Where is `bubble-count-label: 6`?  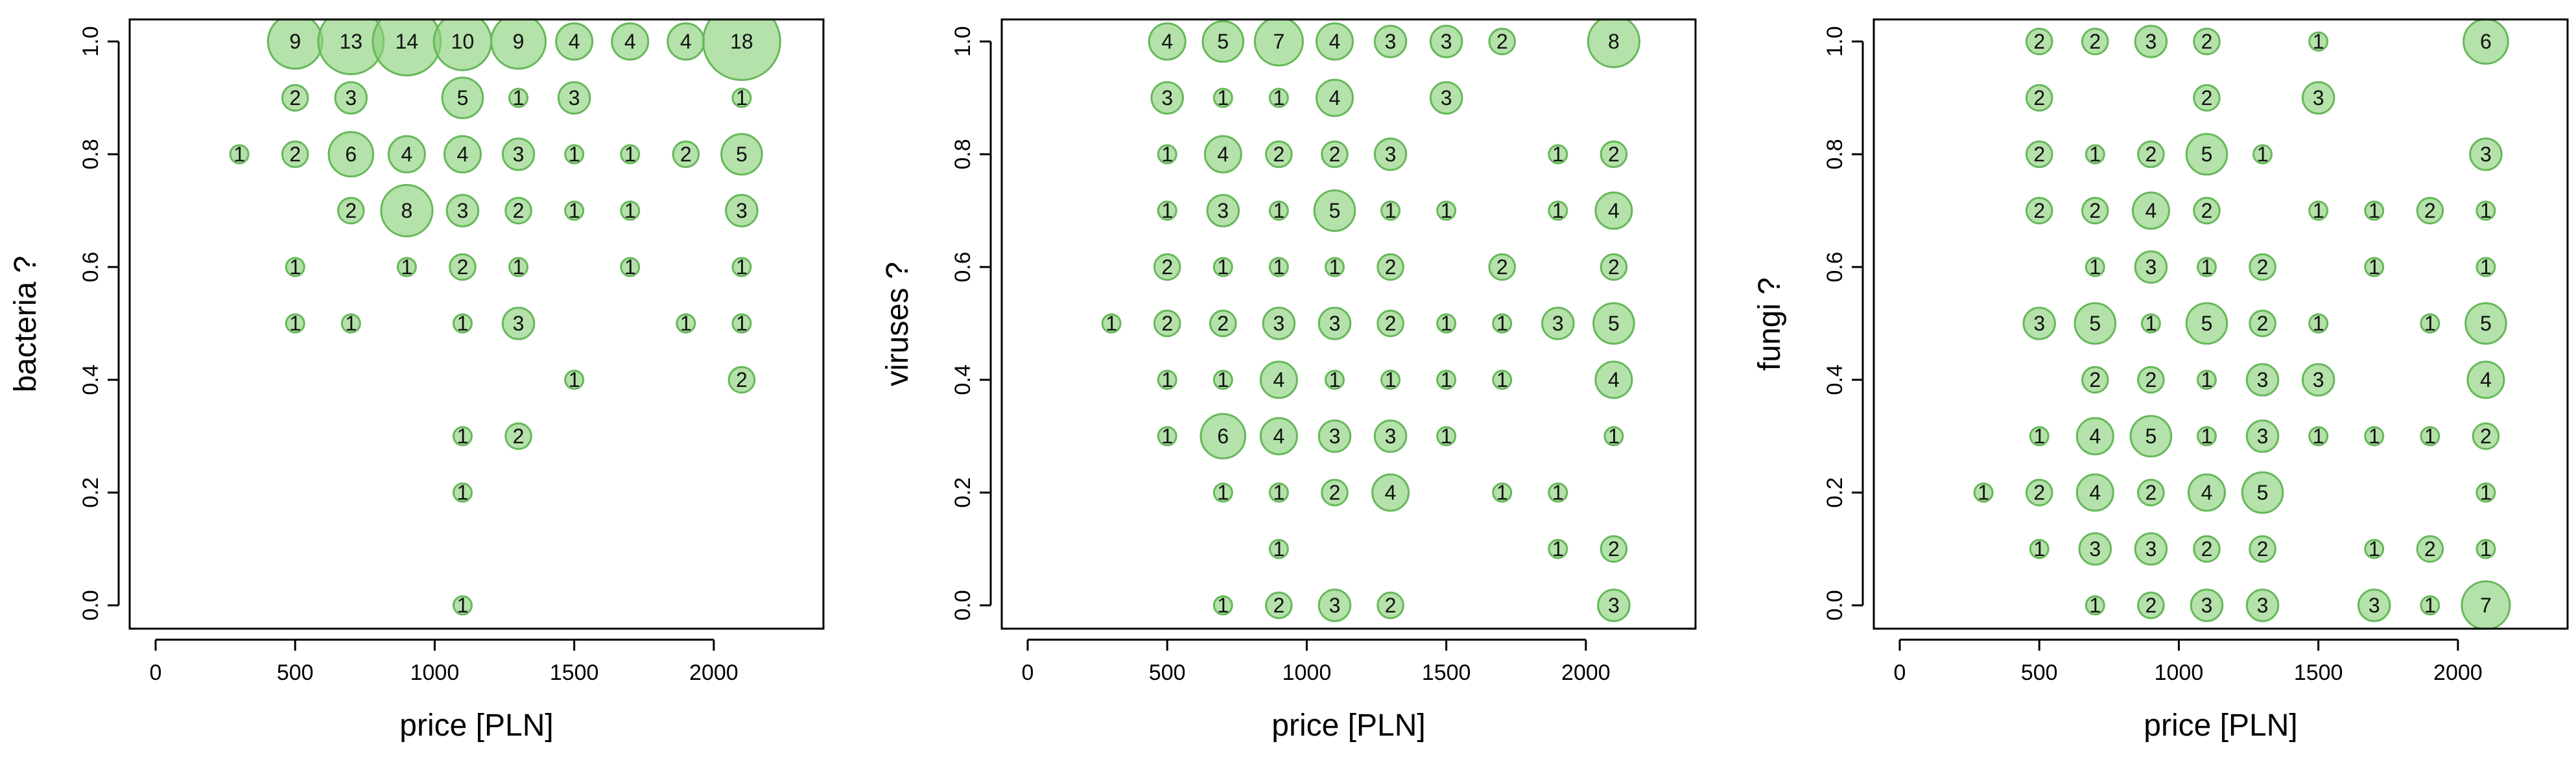
bubble-count-label: 6 is located at coordinates (351, 154).